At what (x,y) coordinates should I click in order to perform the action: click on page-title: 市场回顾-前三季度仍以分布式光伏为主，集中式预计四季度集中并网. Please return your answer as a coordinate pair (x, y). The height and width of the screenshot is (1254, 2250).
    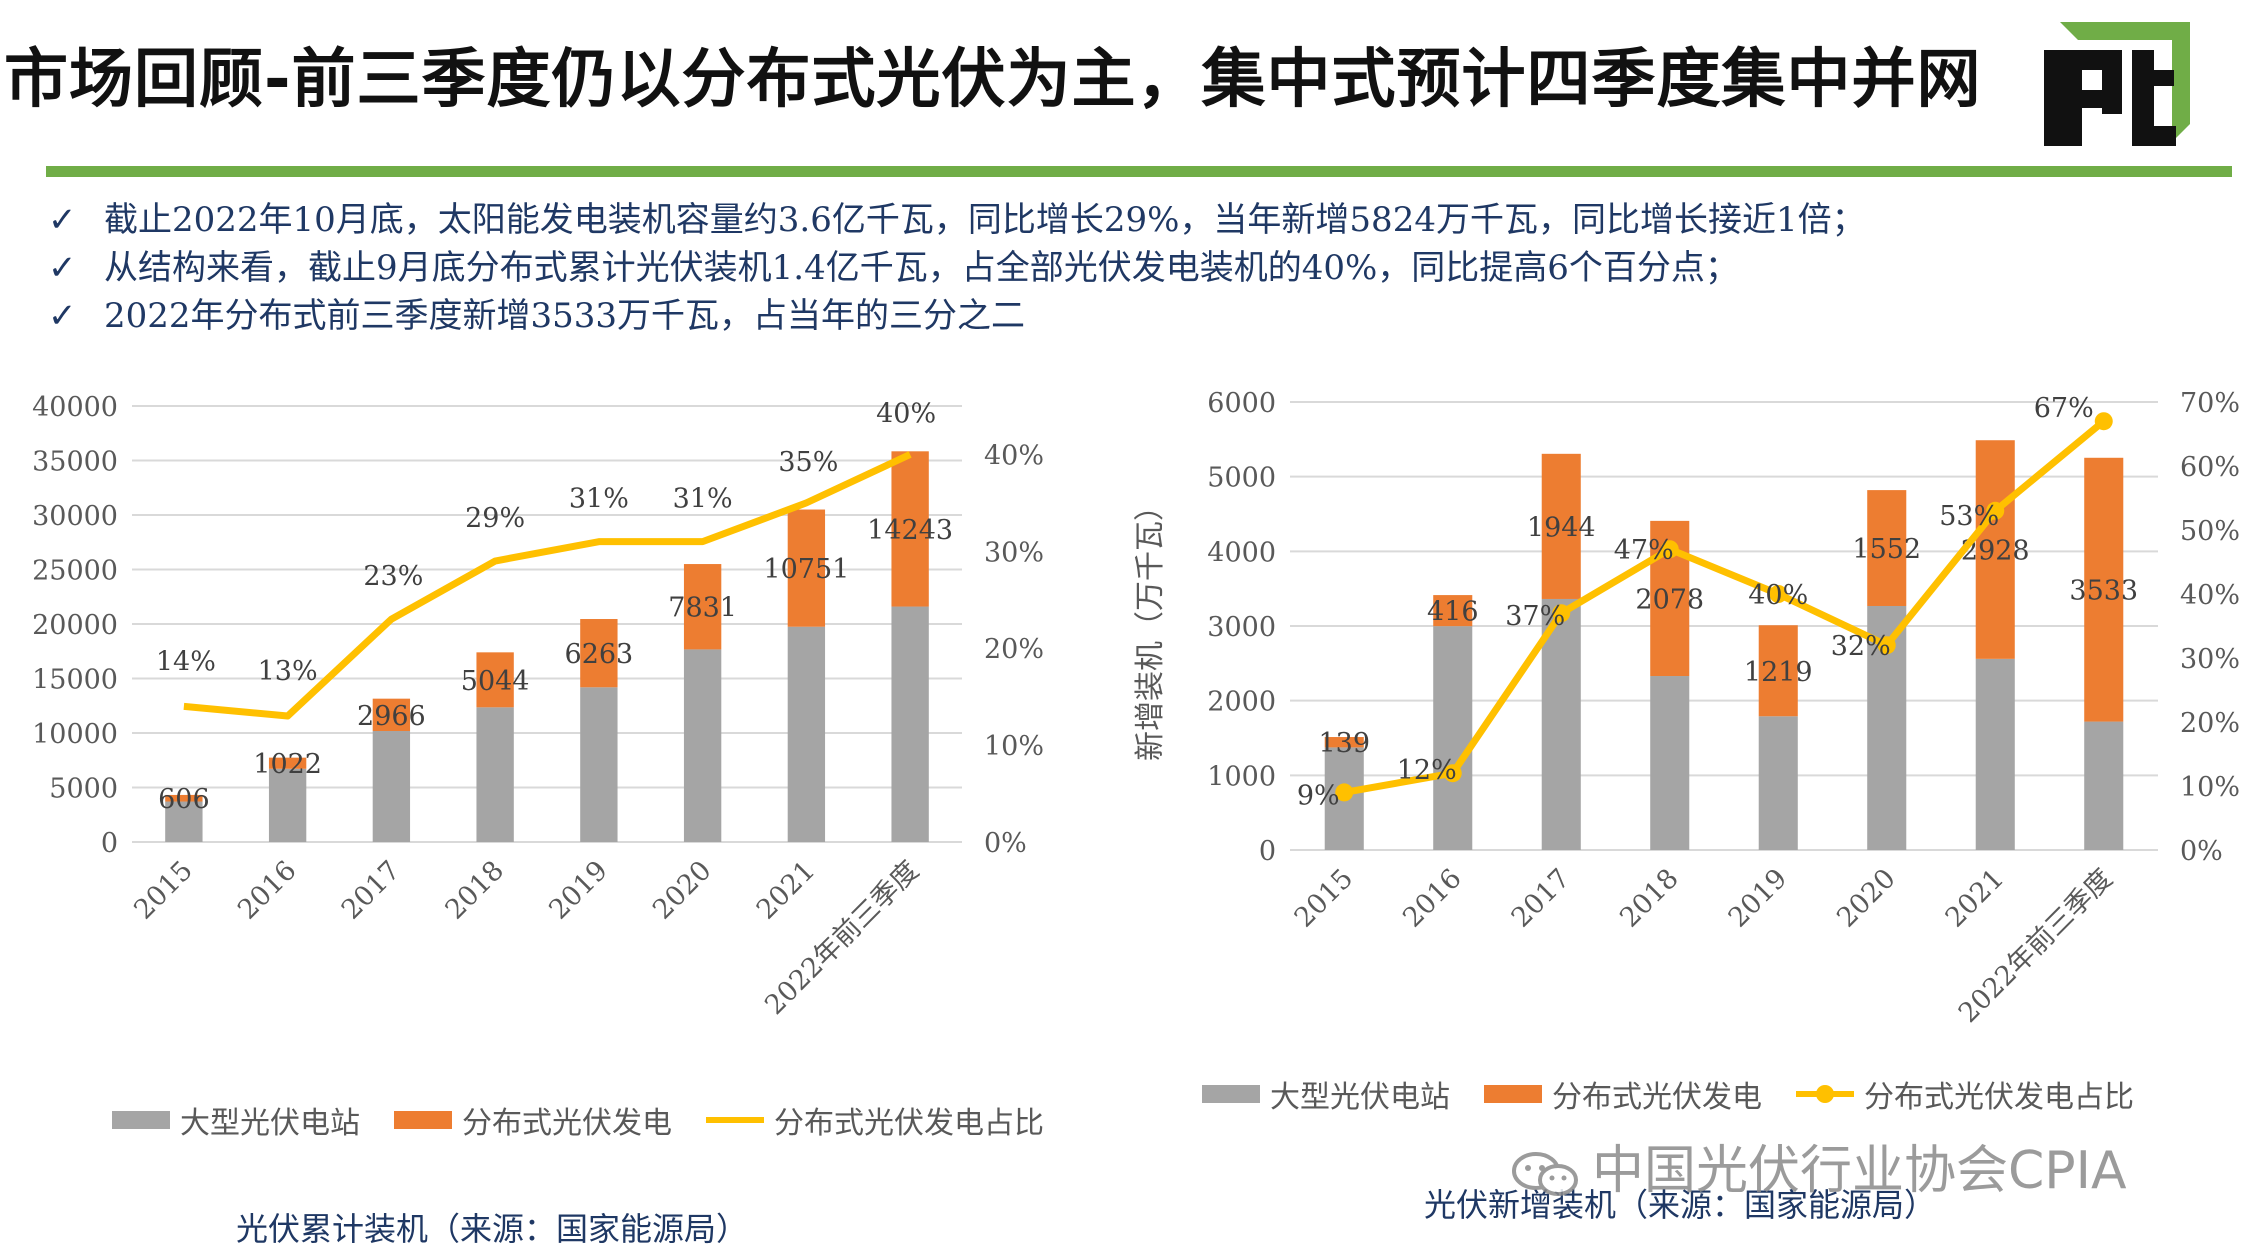
    Looking at the image, I should click on (993, 80).